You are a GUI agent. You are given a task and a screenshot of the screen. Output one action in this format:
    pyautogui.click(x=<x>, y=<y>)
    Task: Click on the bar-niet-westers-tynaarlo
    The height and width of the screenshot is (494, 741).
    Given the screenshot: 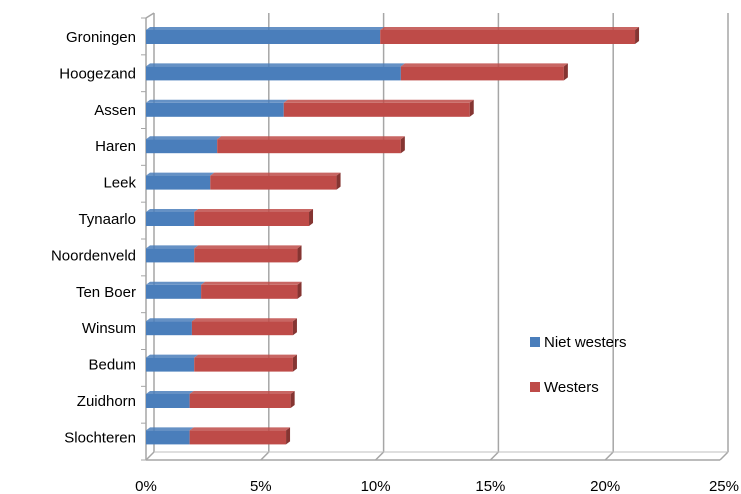 What is the action you would take?
    pyautogui.click(x=172, y=217)
    